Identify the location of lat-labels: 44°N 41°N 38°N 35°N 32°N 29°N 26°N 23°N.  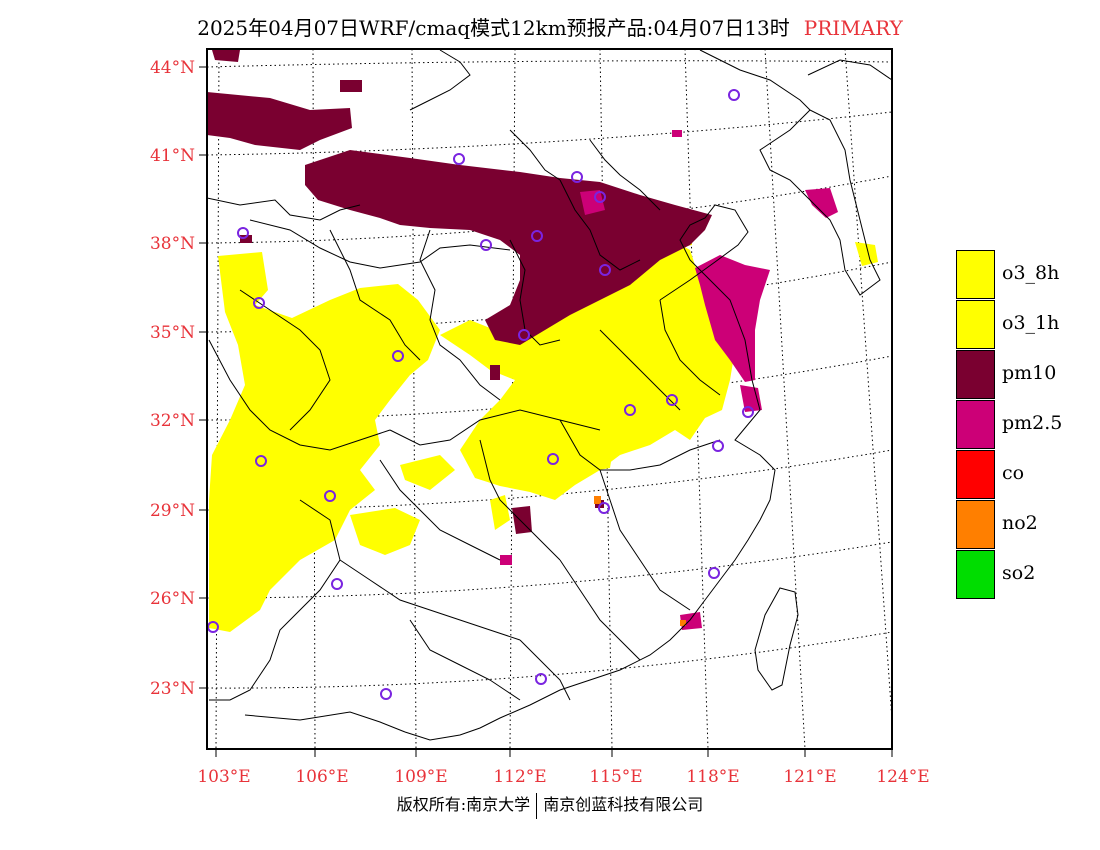
(172, 378).